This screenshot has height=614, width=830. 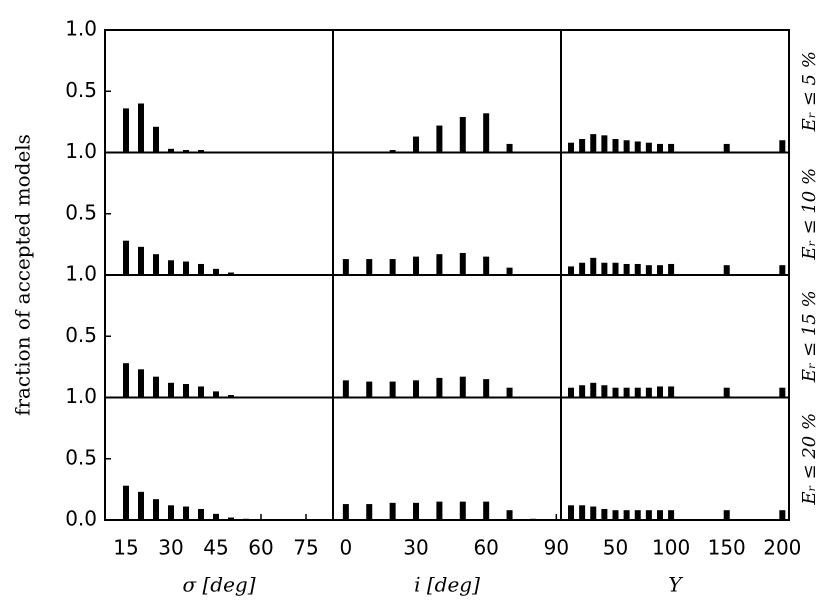 I want to click on x-tick-label: 75, so click(x=305, y=548).